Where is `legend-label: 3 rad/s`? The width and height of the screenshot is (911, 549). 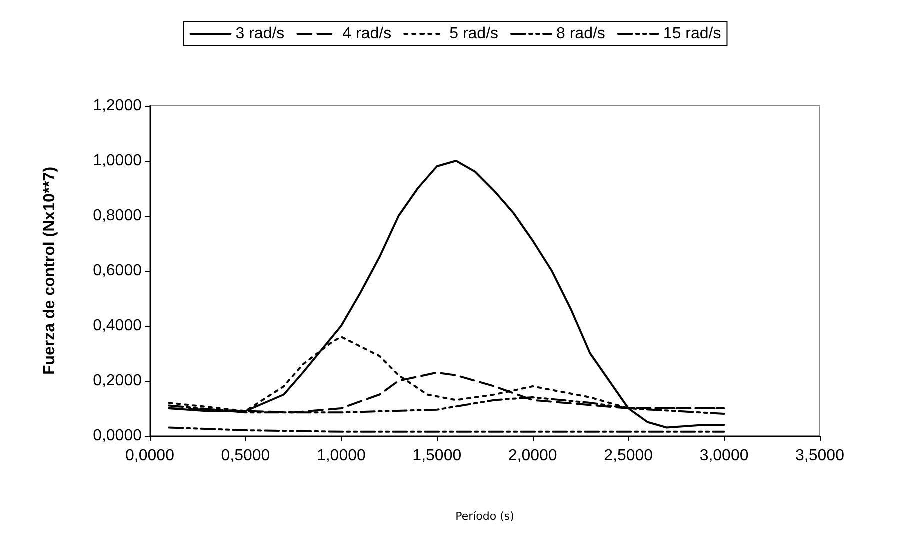 legend-label: 3 rad/s is located at coordinates (260, 34).